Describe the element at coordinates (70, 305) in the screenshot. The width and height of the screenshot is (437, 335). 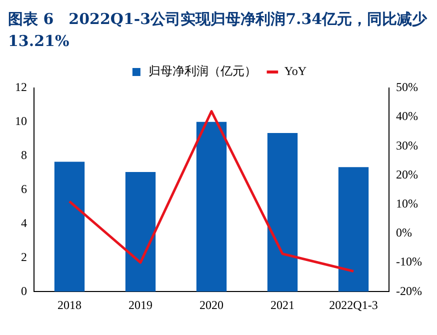
I see `x-tick-label: 2018` at that location.